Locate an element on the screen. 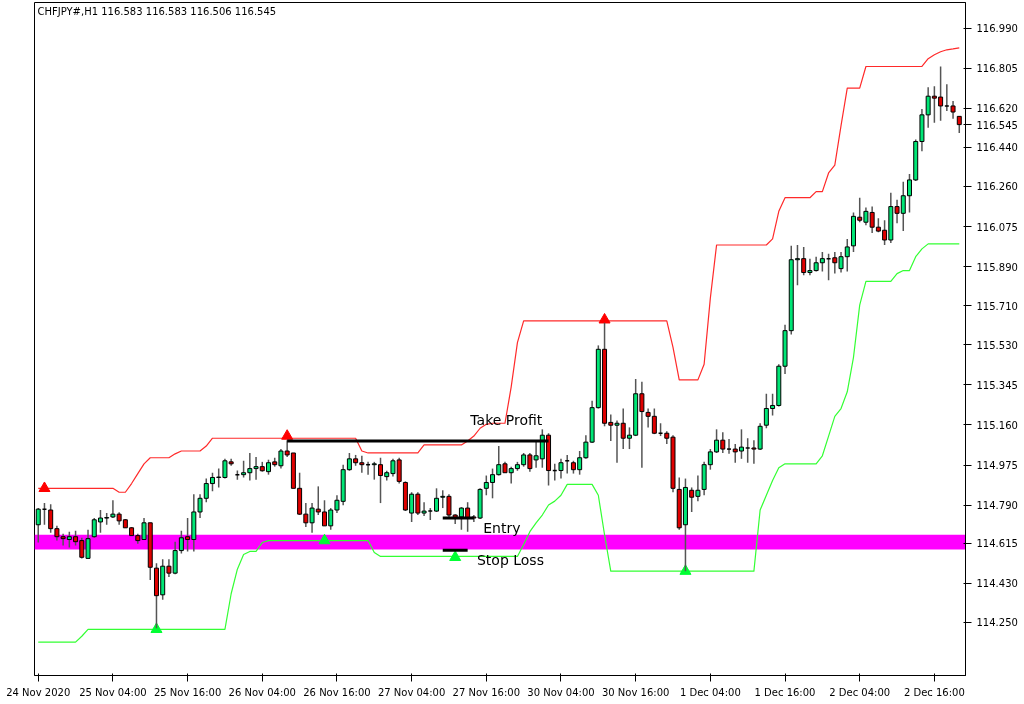 The width and height of the screenshot is (1024, 704). series-label: Stop Loss is located at coordinates (510, 560).